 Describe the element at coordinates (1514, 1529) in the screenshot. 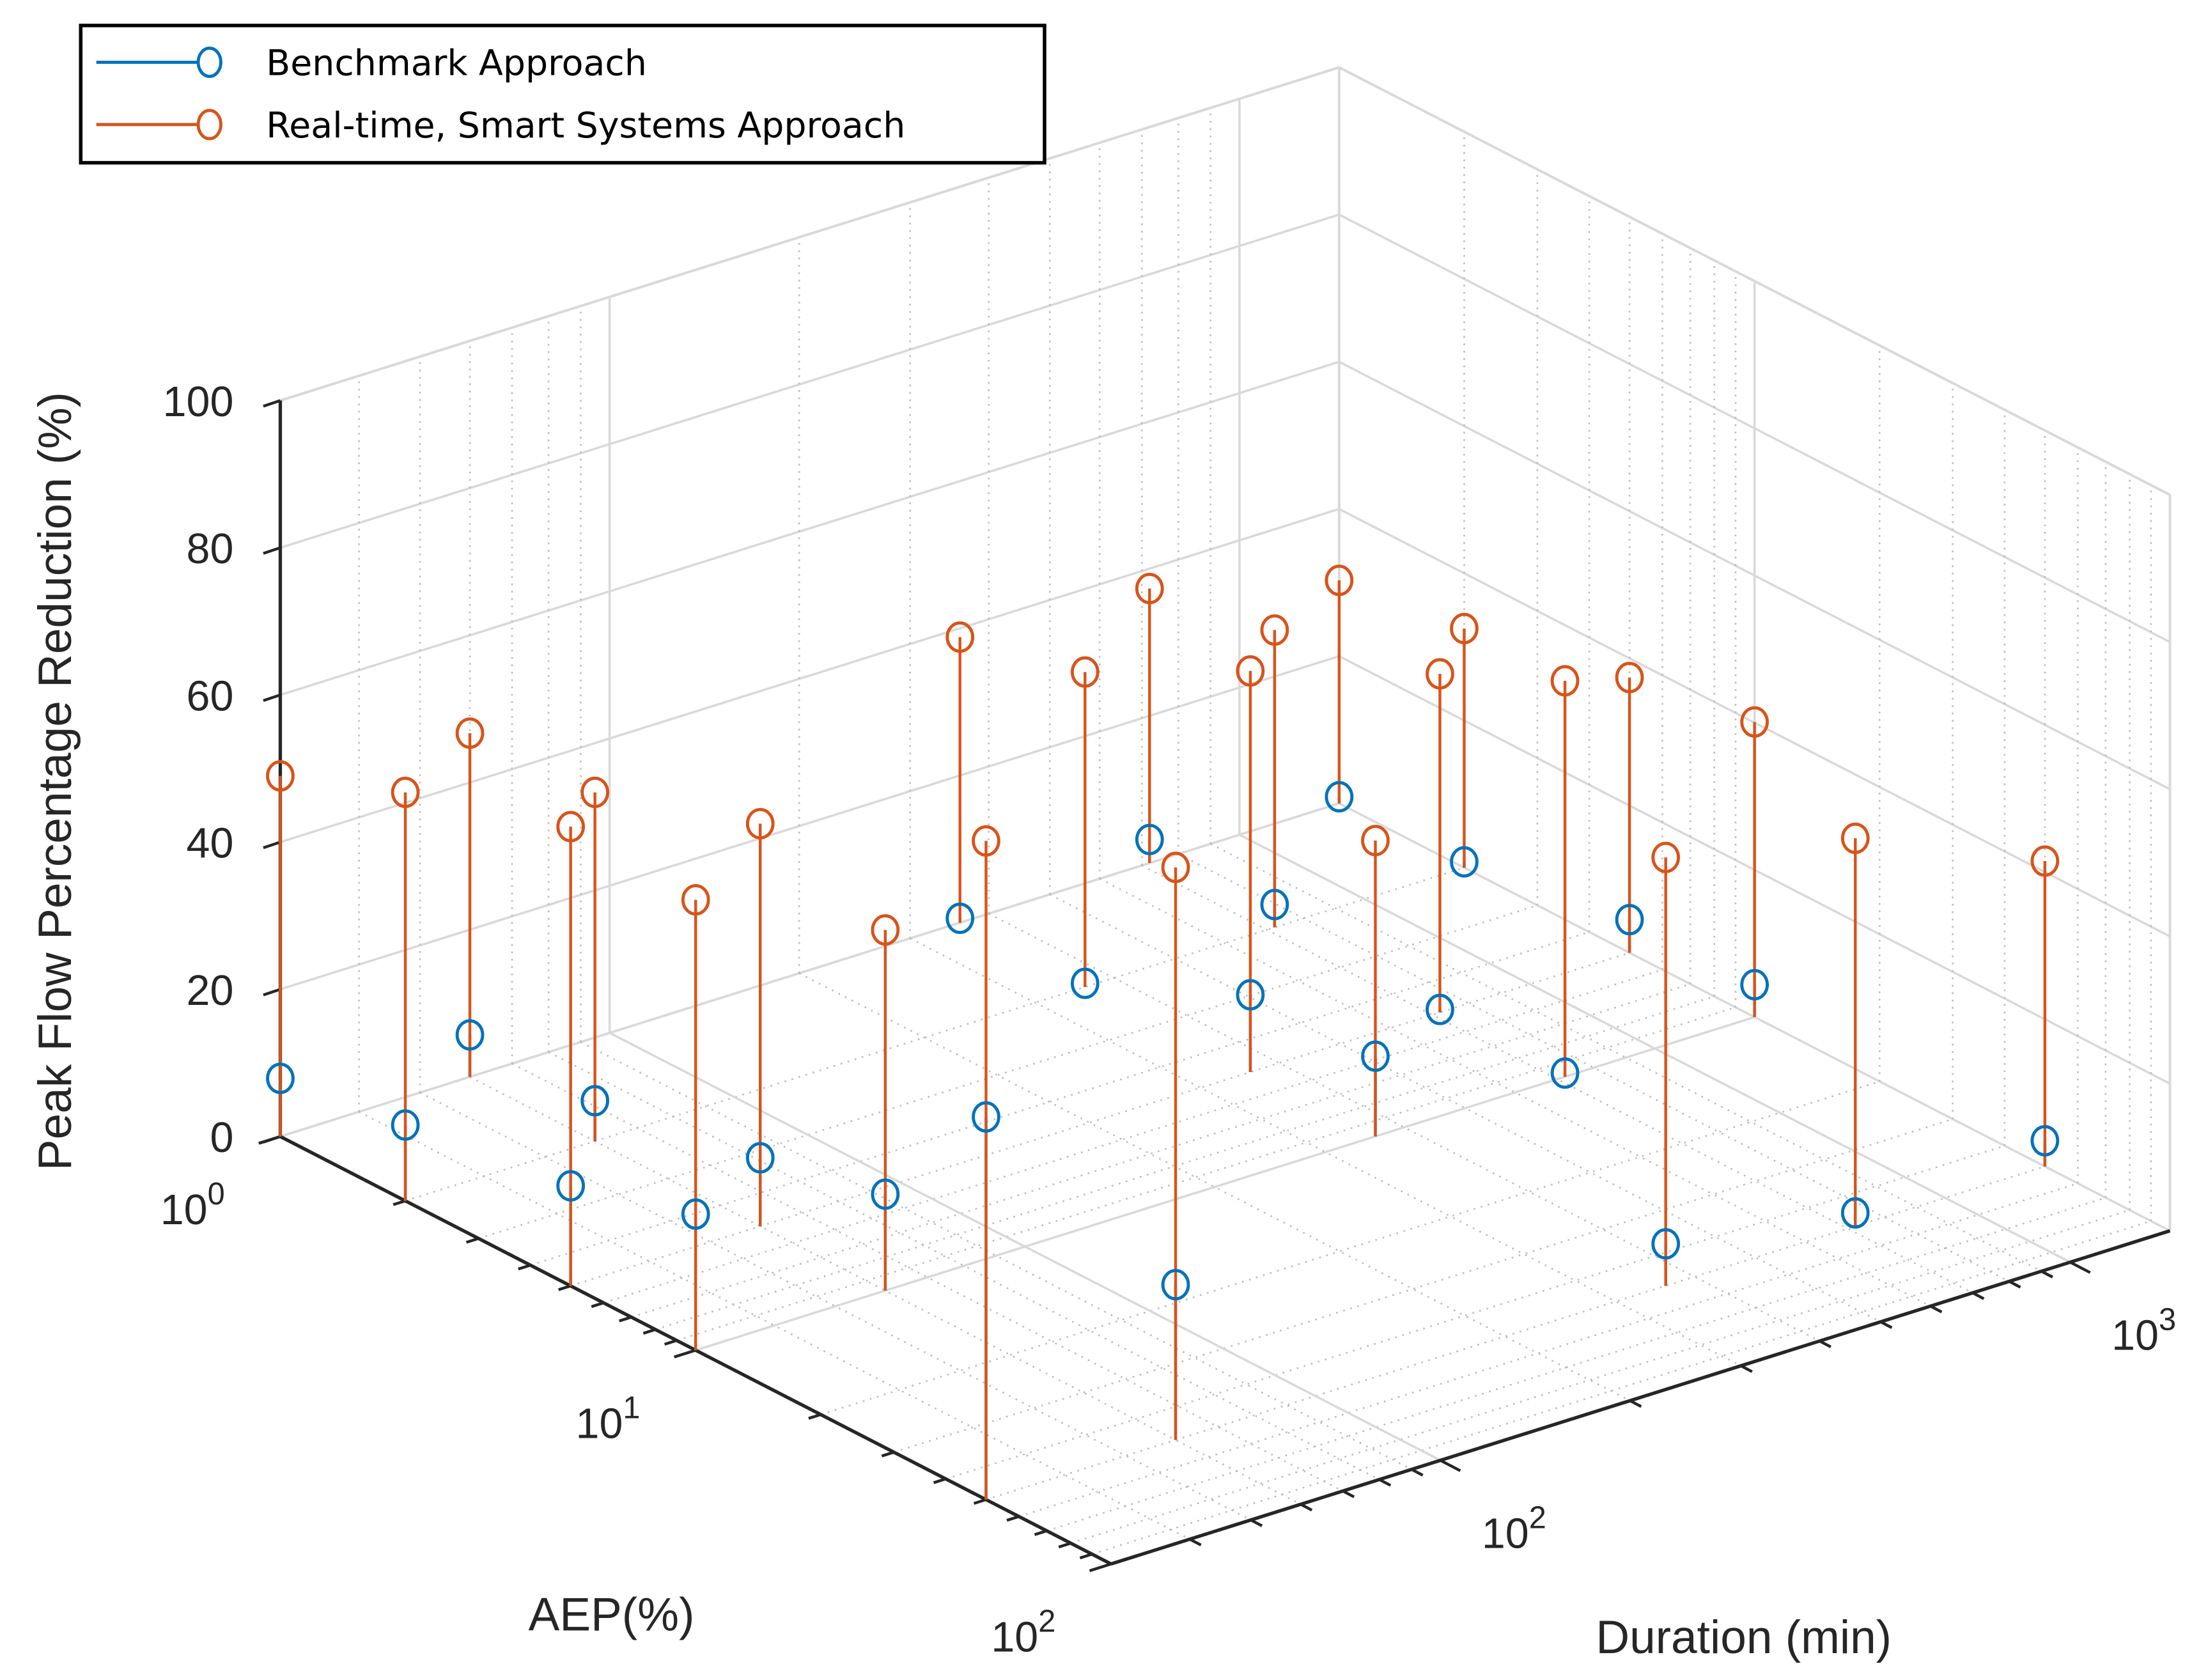

I see `y-tick-label: 102` at that location.